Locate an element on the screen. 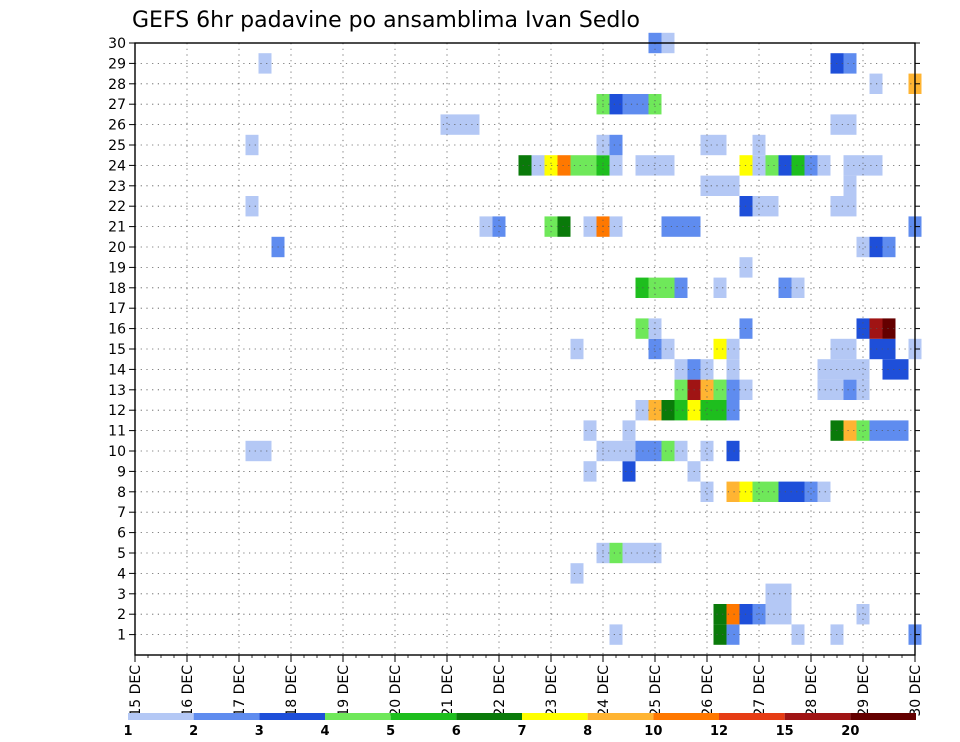 The height and width of the screenshot is (742, 960). x-tick-label: 26 DEC is located at coordinates (708, 691).